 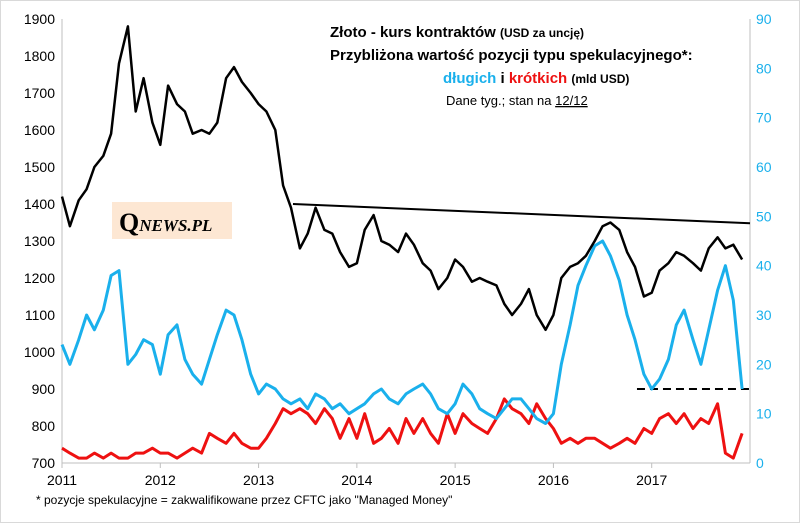 What do you see at coordinates (571, 100) in the screenshot?
I see `date-value: 12/12` at bounding box center [571, 100].